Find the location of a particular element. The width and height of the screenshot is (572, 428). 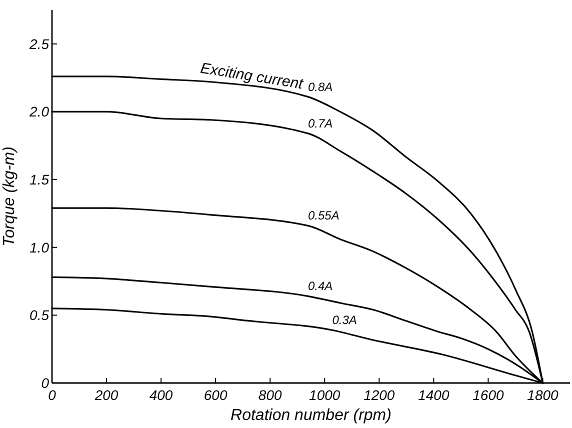

x-tick-label: 1400 is located at coordinates (434, 395).